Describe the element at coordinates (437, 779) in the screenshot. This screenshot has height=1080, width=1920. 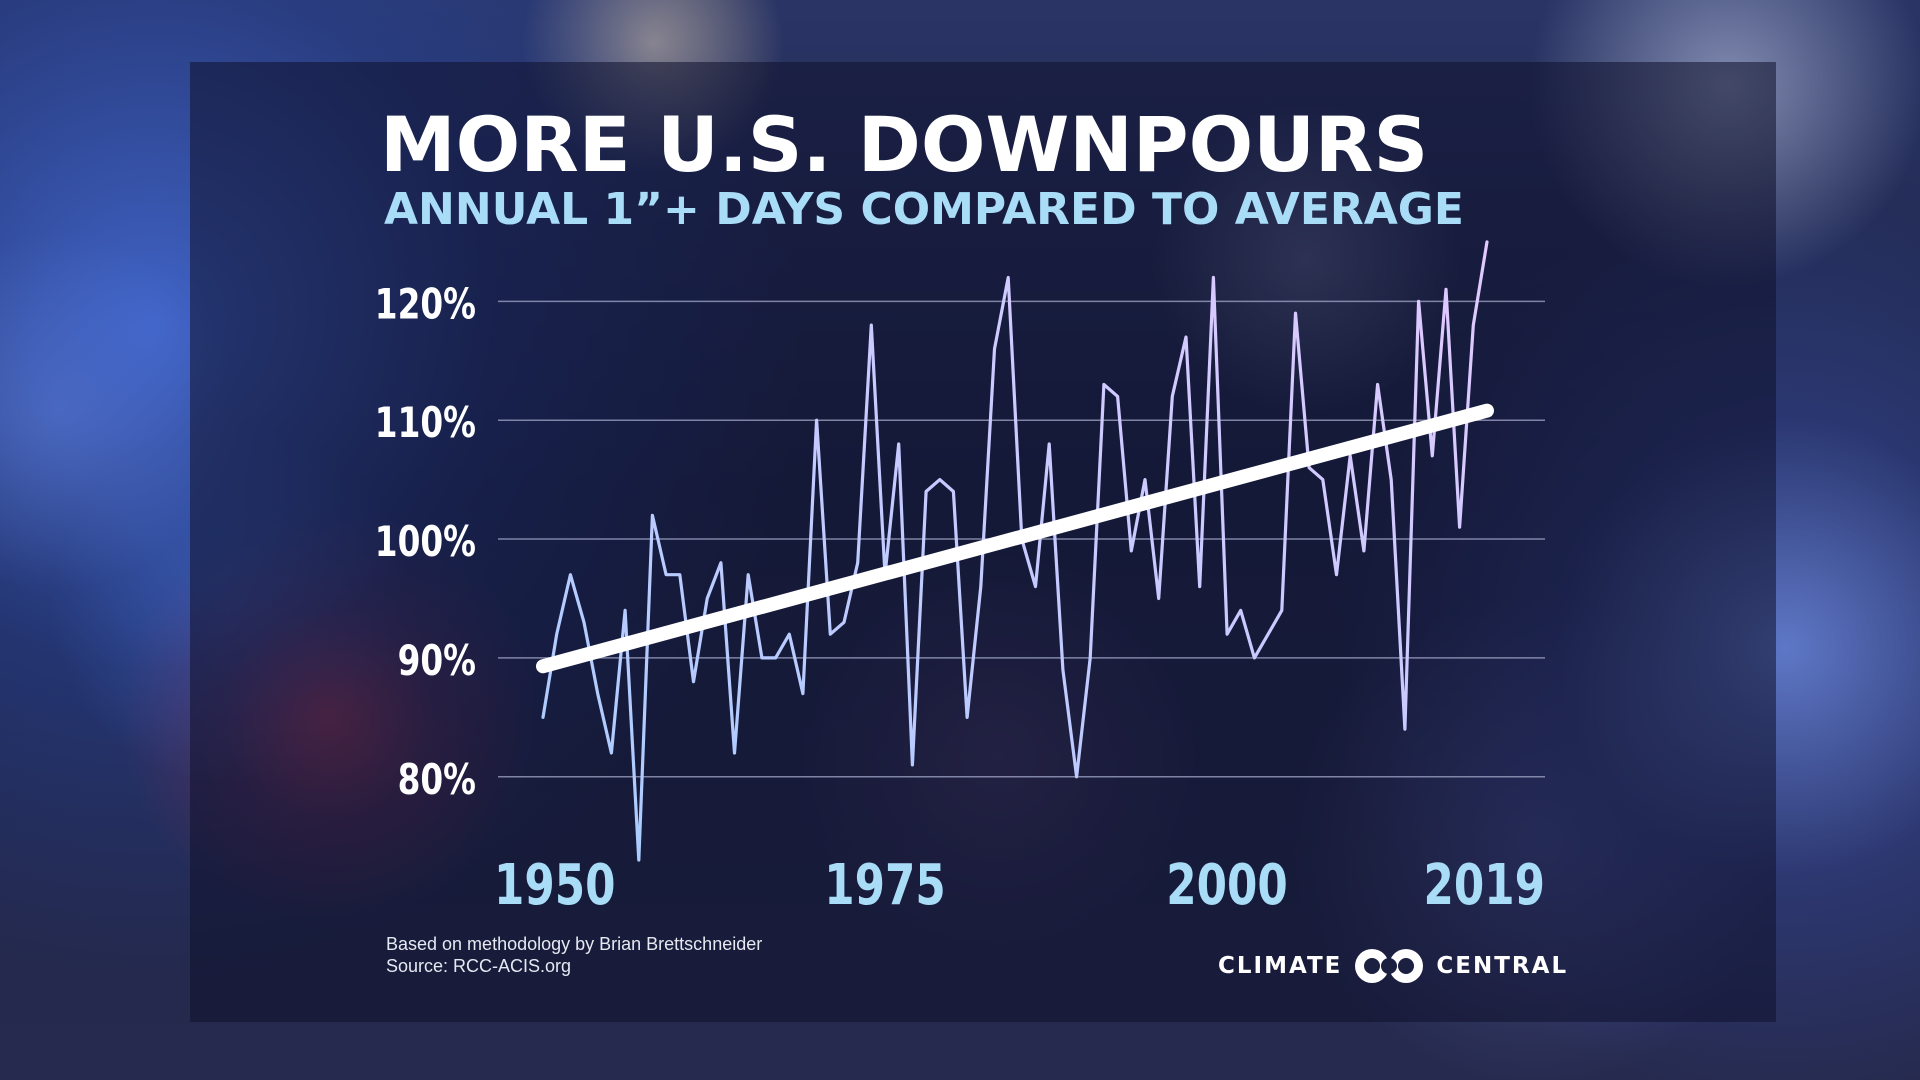
I see `y-tick-label: 80%` at that location.